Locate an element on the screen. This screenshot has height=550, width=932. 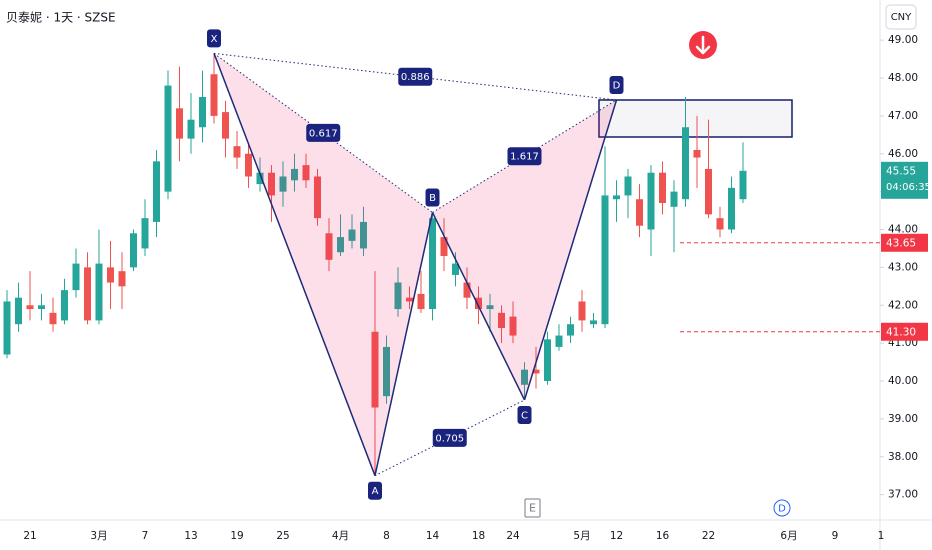
y-tick-label: 46.00 is located at coordinates (903, 154).